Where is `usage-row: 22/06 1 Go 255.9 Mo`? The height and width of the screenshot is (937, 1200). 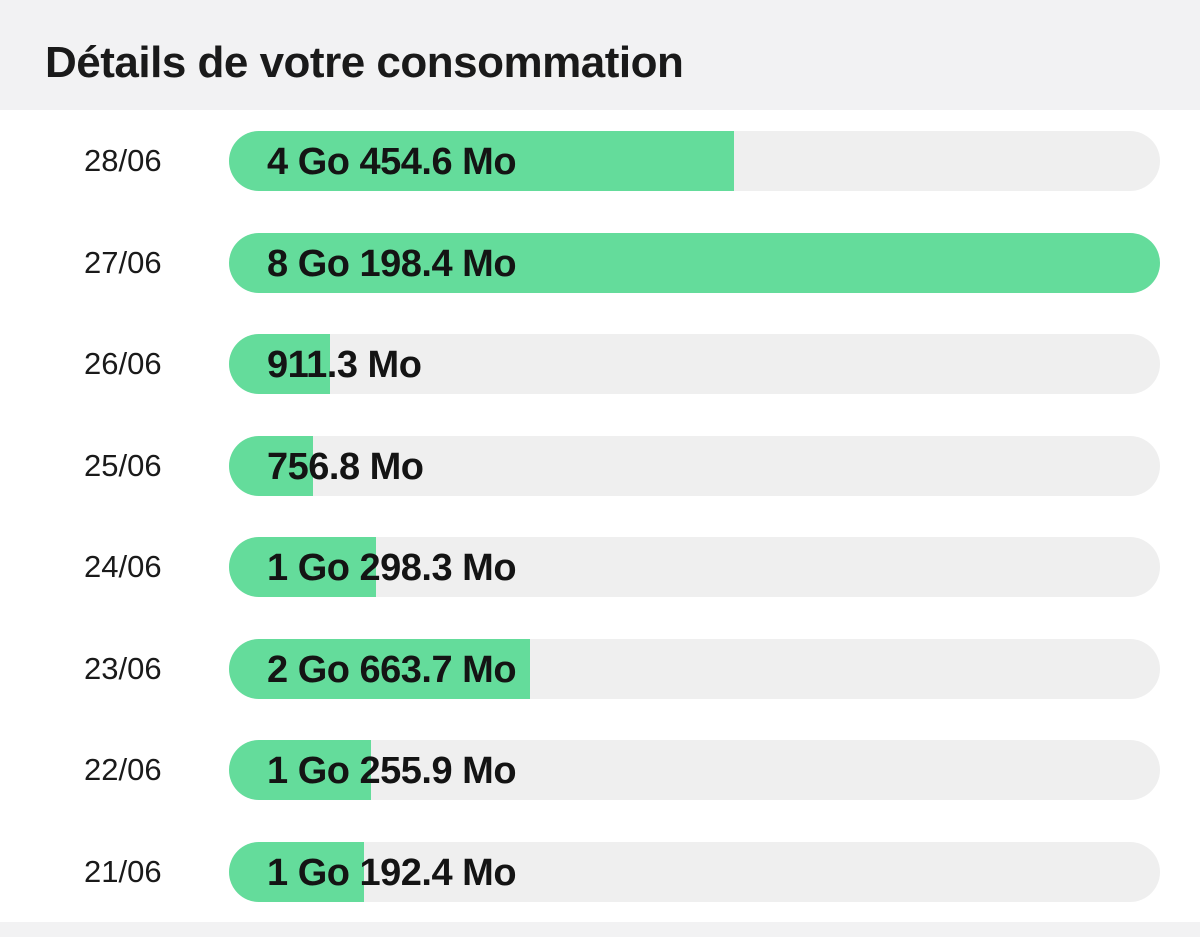
usage-row: 22/06 1 Go 255.9 Mo is located at coordinates (600, 770).